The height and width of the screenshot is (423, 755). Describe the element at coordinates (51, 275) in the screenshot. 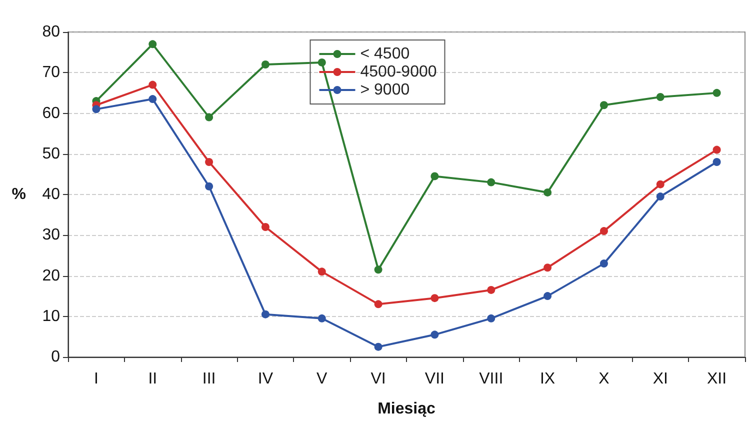

I see `y-tick-label: 20` at that location.